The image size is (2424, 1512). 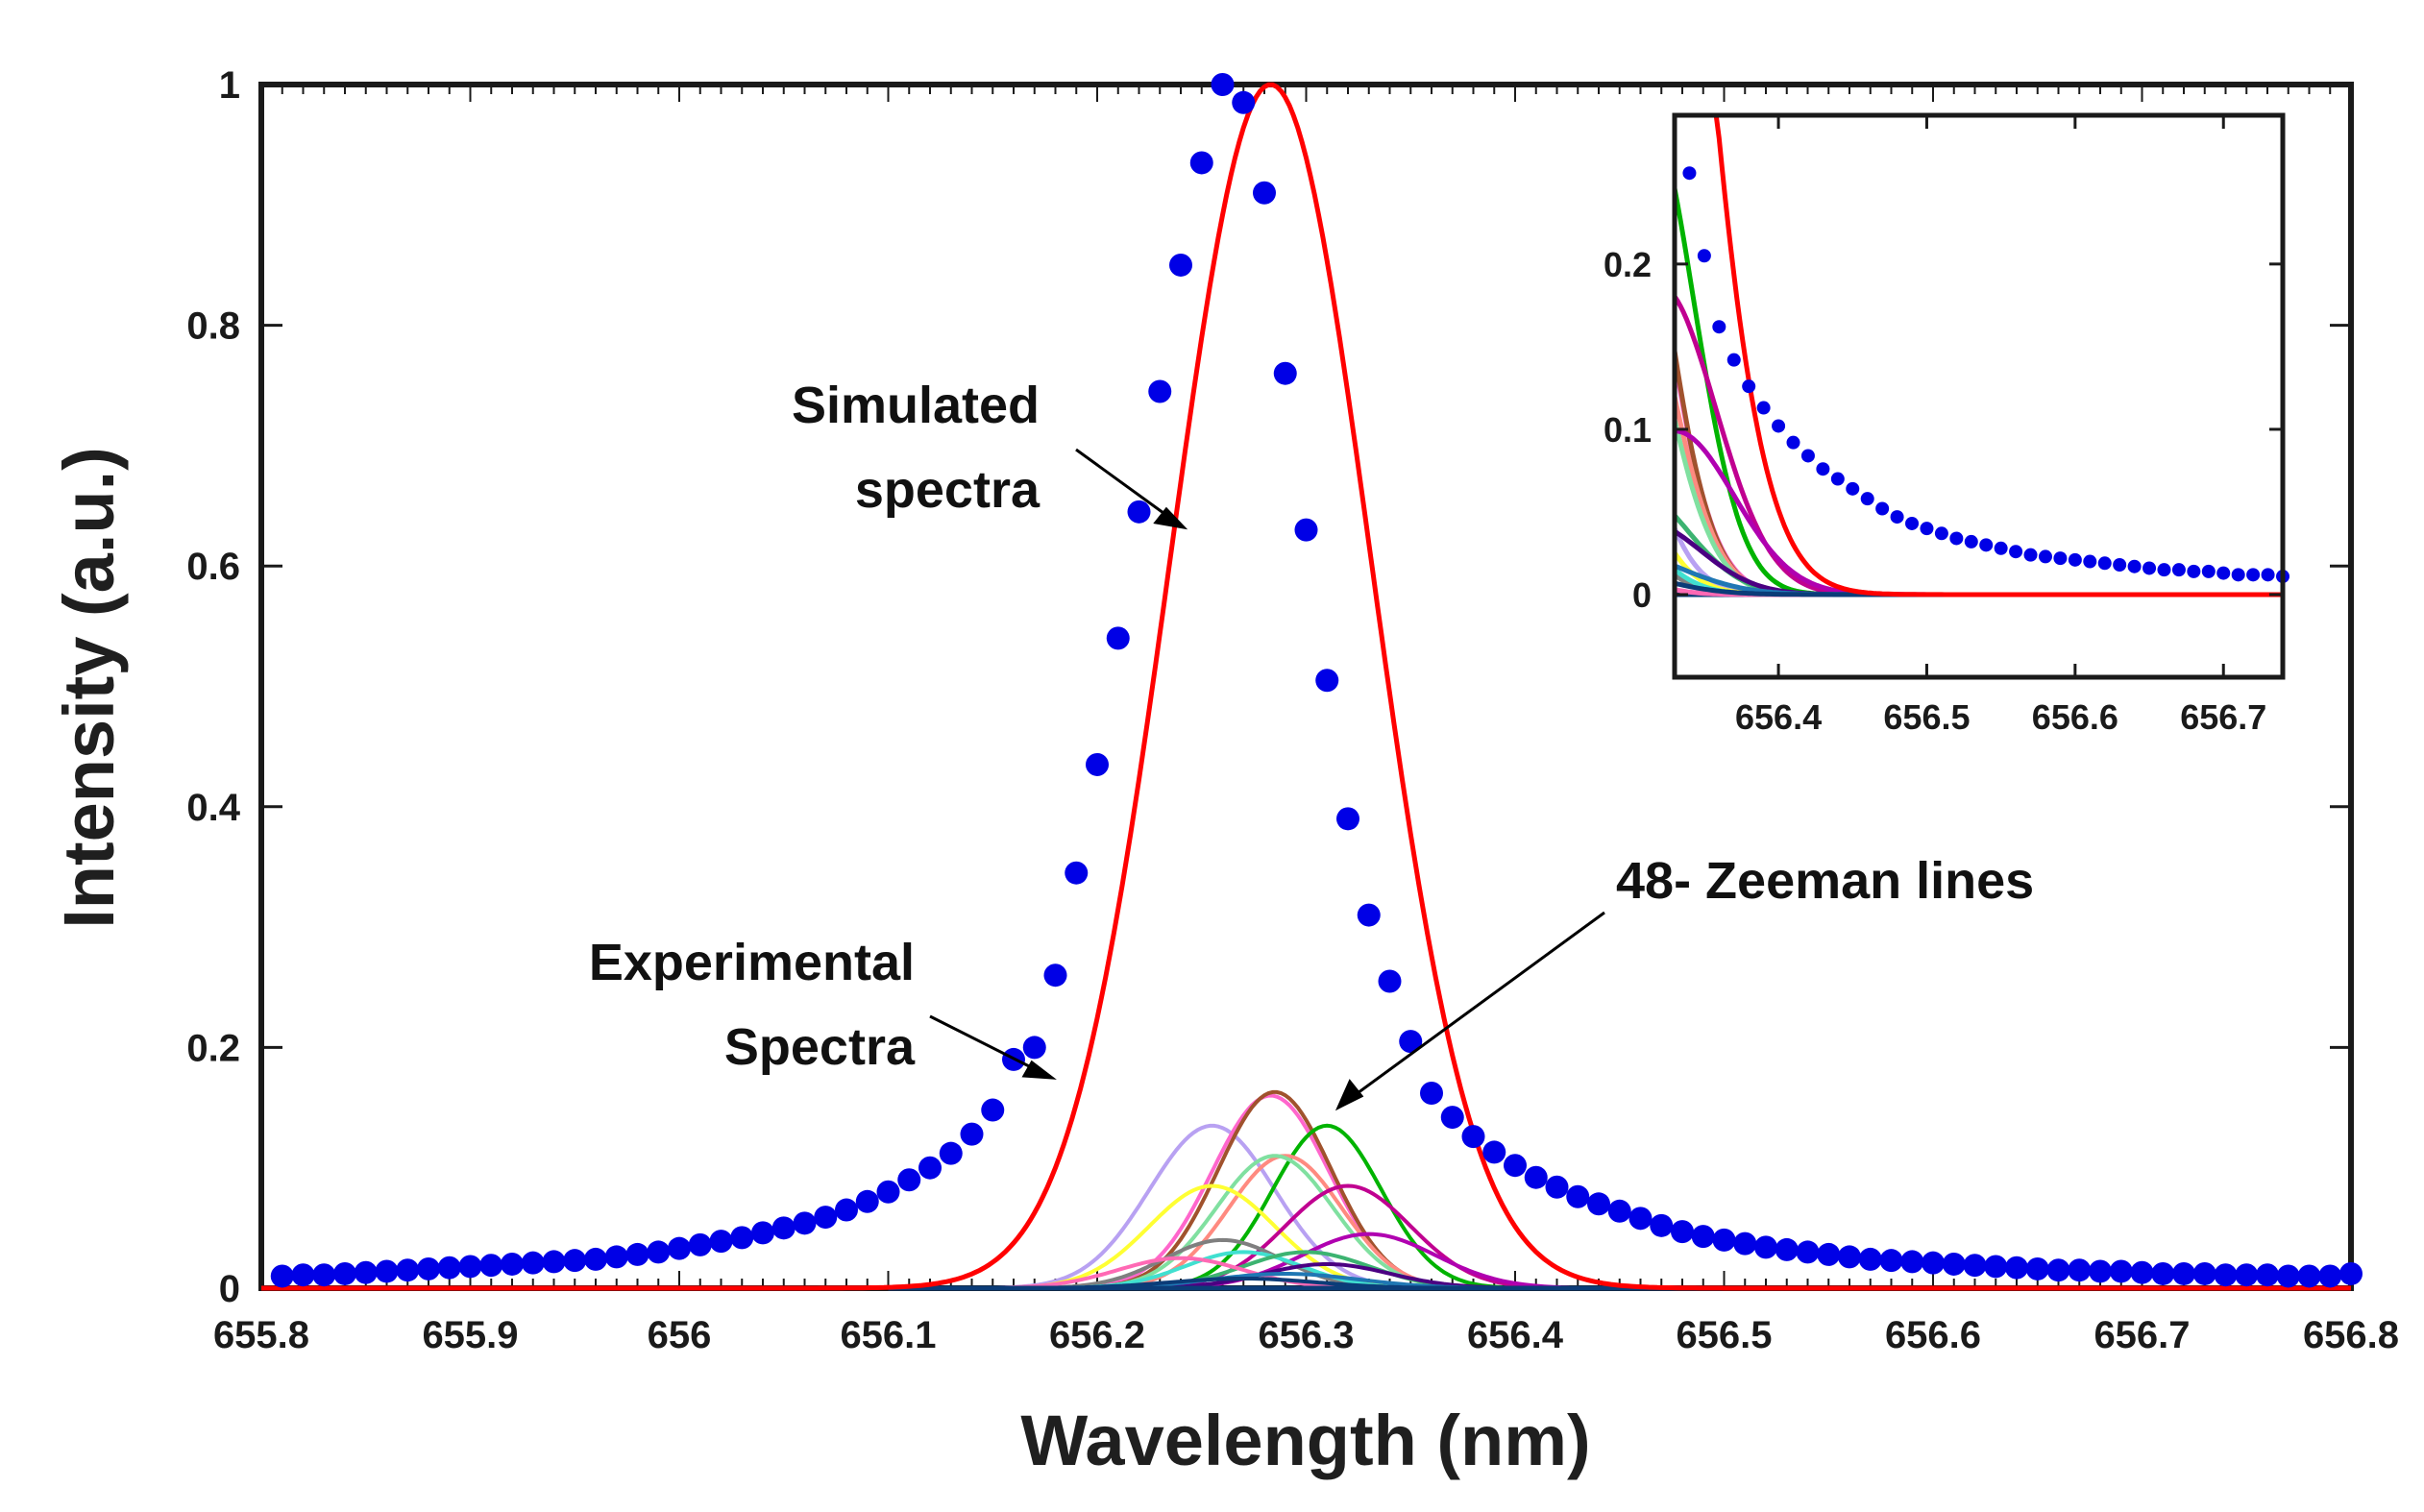 What do you see at coordinates (986, 1044) in the screenshot?
I see `arrow-experimental` at bounding box center [986, 1044].